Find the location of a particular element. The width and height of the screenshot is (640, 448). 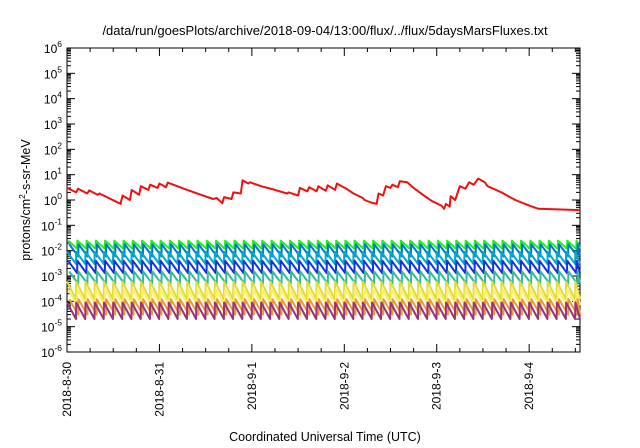

y-tick-label: 10³ is located at coordinates (53, 123).